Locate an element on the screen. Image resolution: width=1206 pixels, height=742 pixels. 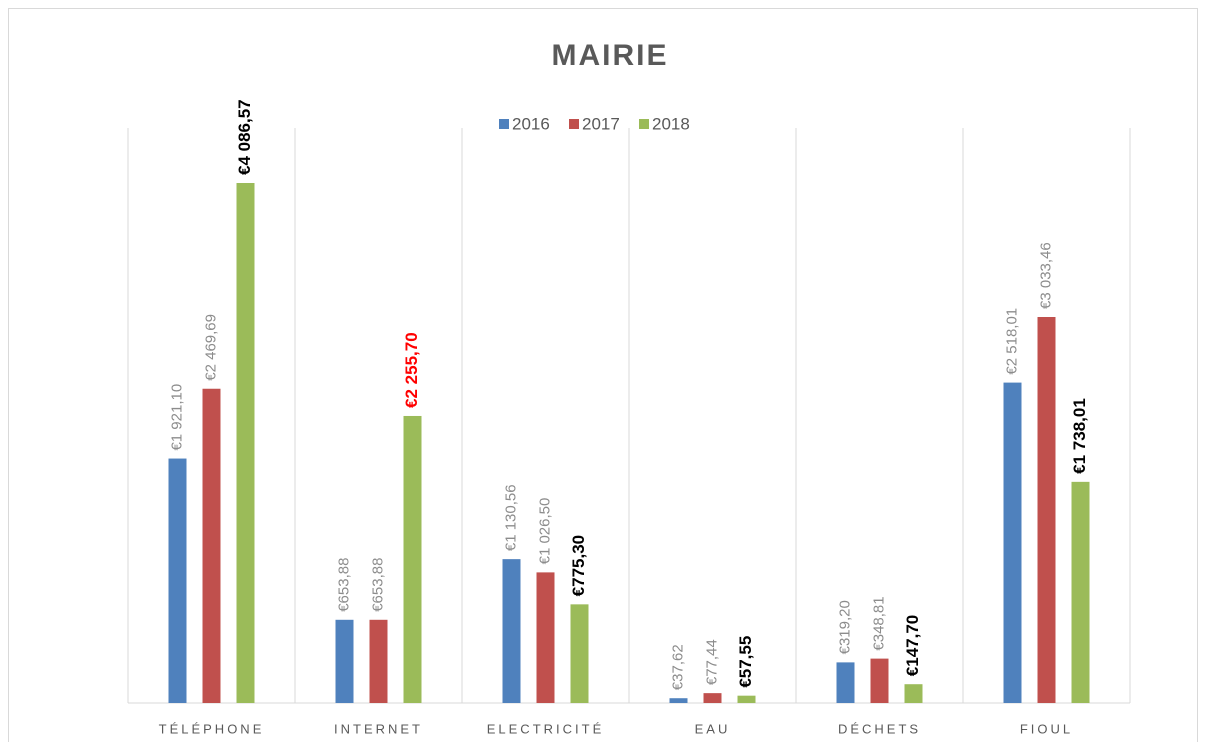
value-label: €2 469,69 is located at coordinates (210, 347).